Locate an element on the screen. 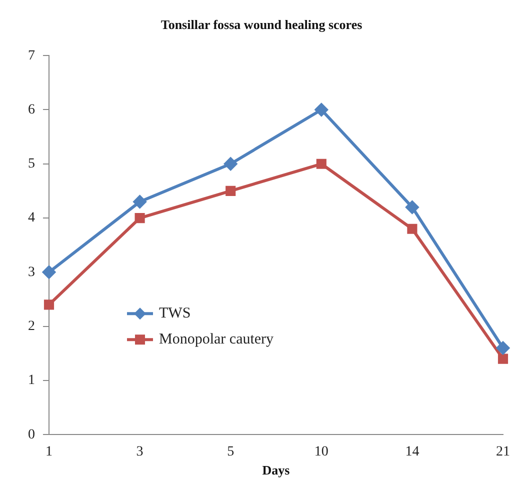  legend-label: Monopolar cautery is located at coordinates (216, 340).